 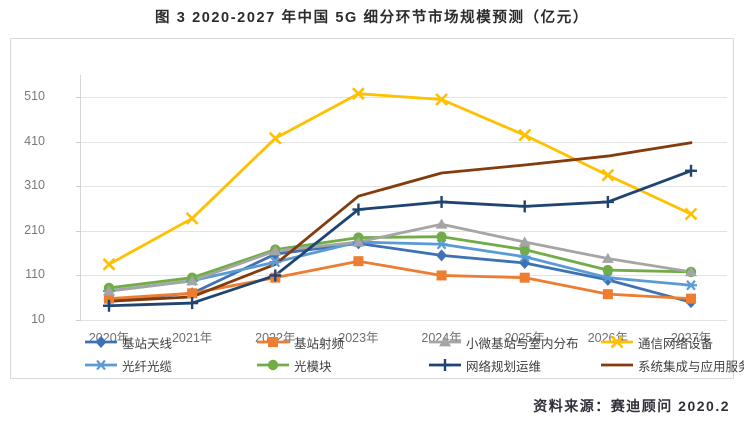 I want to click on y-tick-label: 10, so click(x=38, y=319).